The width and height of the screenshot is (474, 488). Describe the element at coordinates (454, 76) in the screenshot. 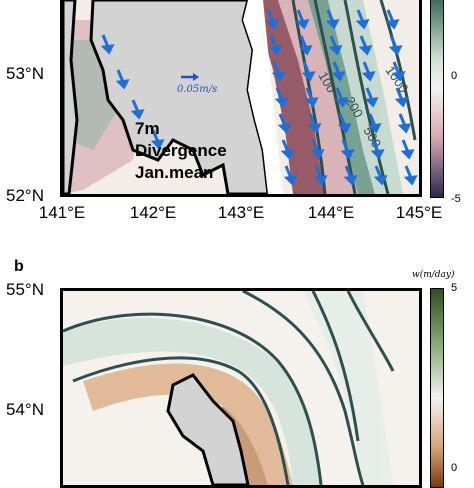

I see `colorbar-tick-0: 0` at that location.